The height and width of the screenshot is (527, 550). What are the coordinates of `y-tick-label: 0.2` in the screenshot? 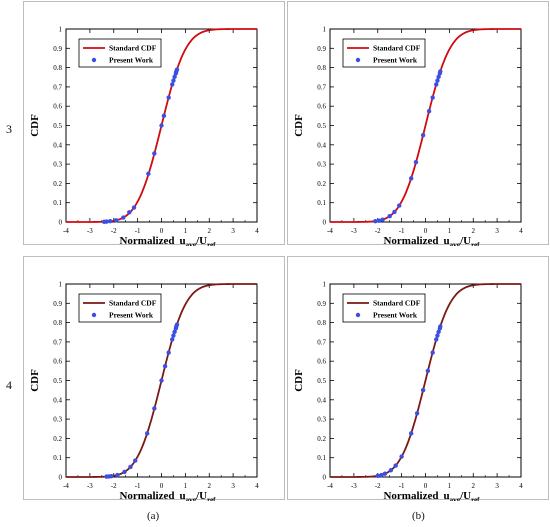 It's located at (57, 184).